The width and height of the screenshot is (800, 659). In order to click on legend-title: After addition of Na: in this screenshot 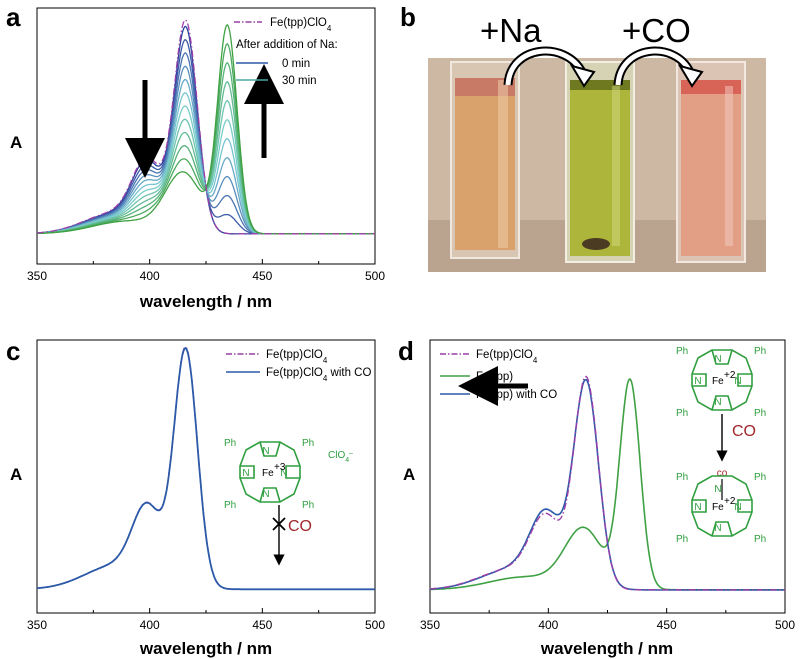, I will do `click(287, 45)`.